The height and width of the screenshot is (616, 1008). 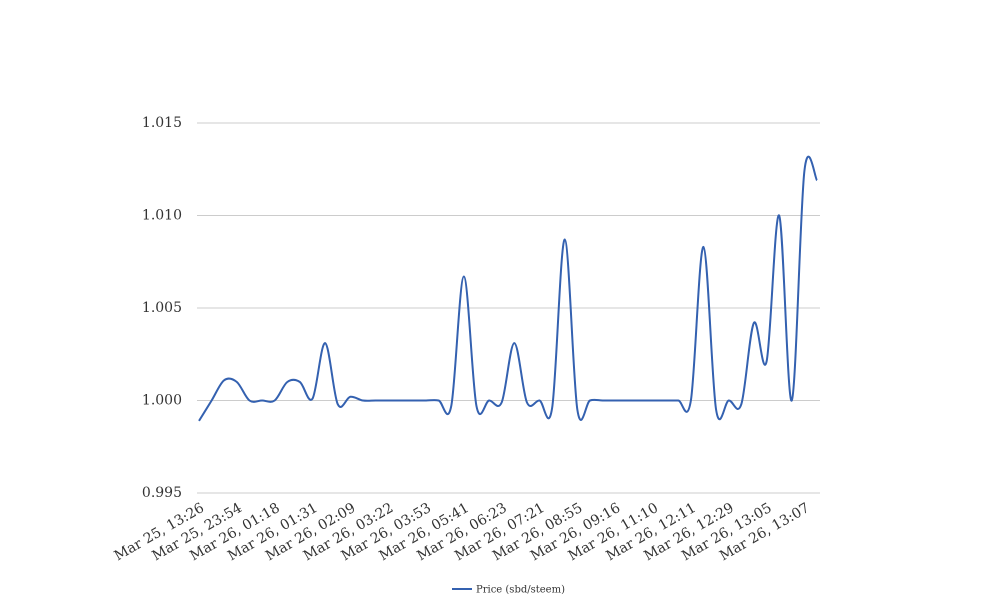 What do you see at coordinates (162, 401) in the screenshot?
I see `y-tick-label: 1.000` at bounding box center [162, 401].